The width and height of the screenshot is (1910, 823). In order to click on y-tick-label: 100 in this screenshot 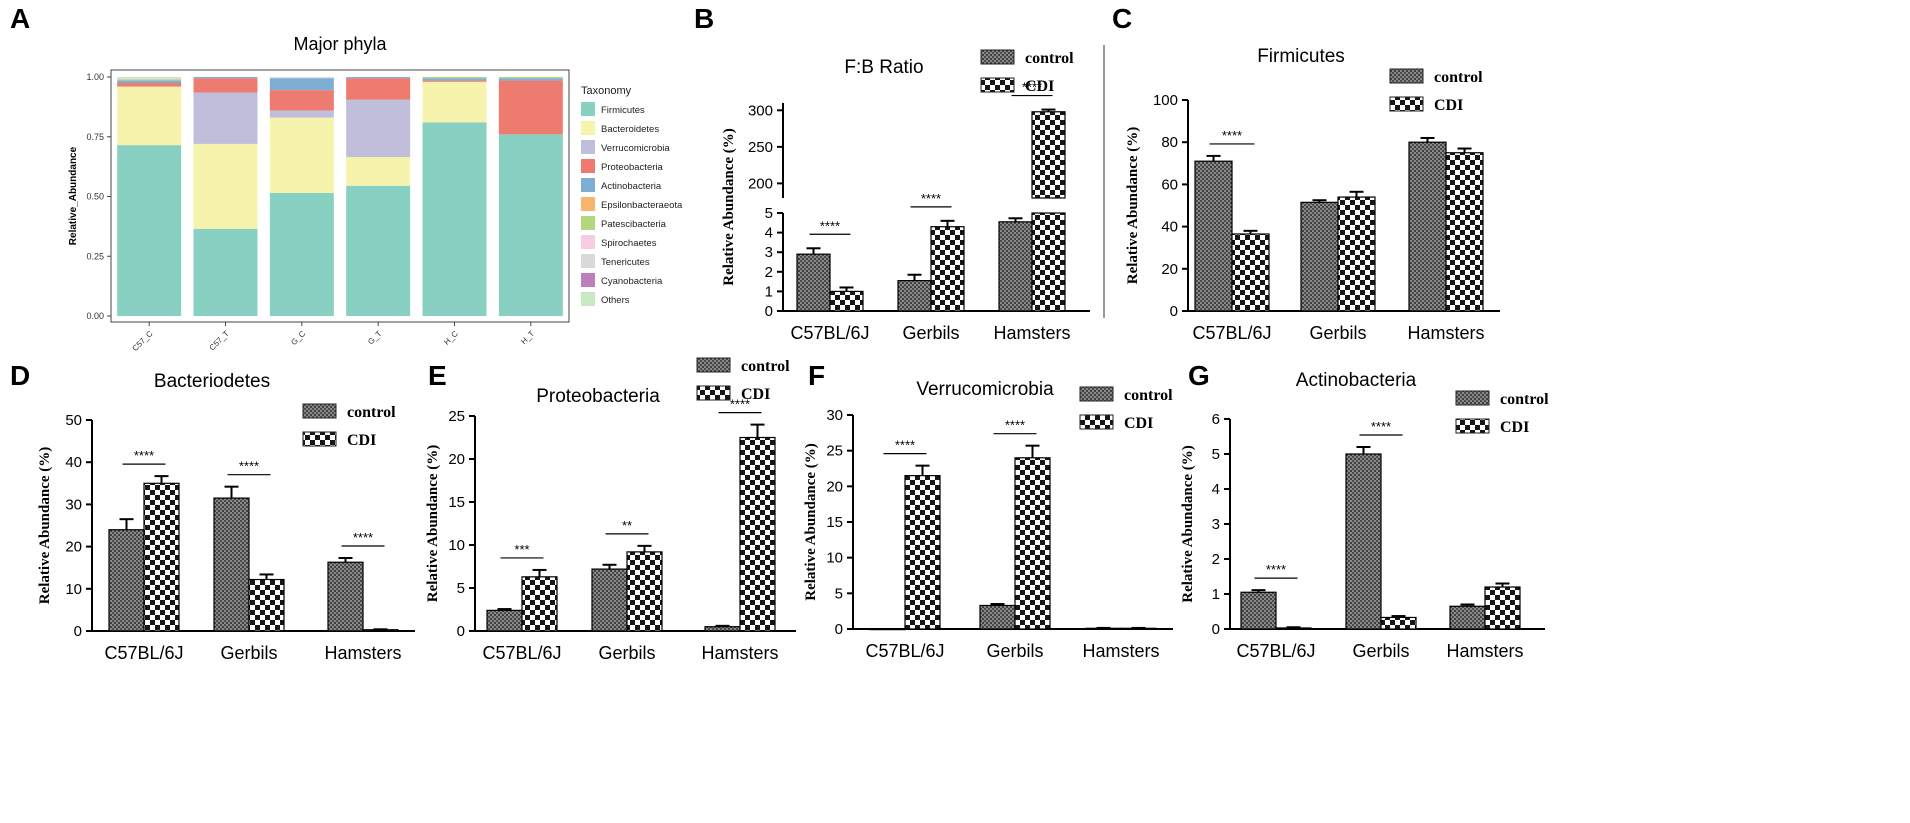, I will do `click(1165, 100)`.